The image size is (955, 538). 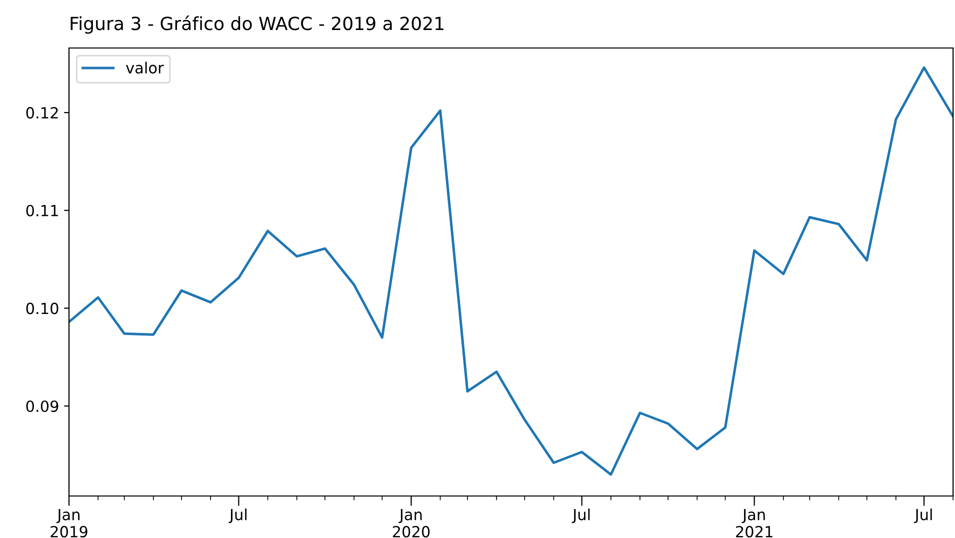 I want to click on y-tick-label: 0.11, so click(x=42, y=210).